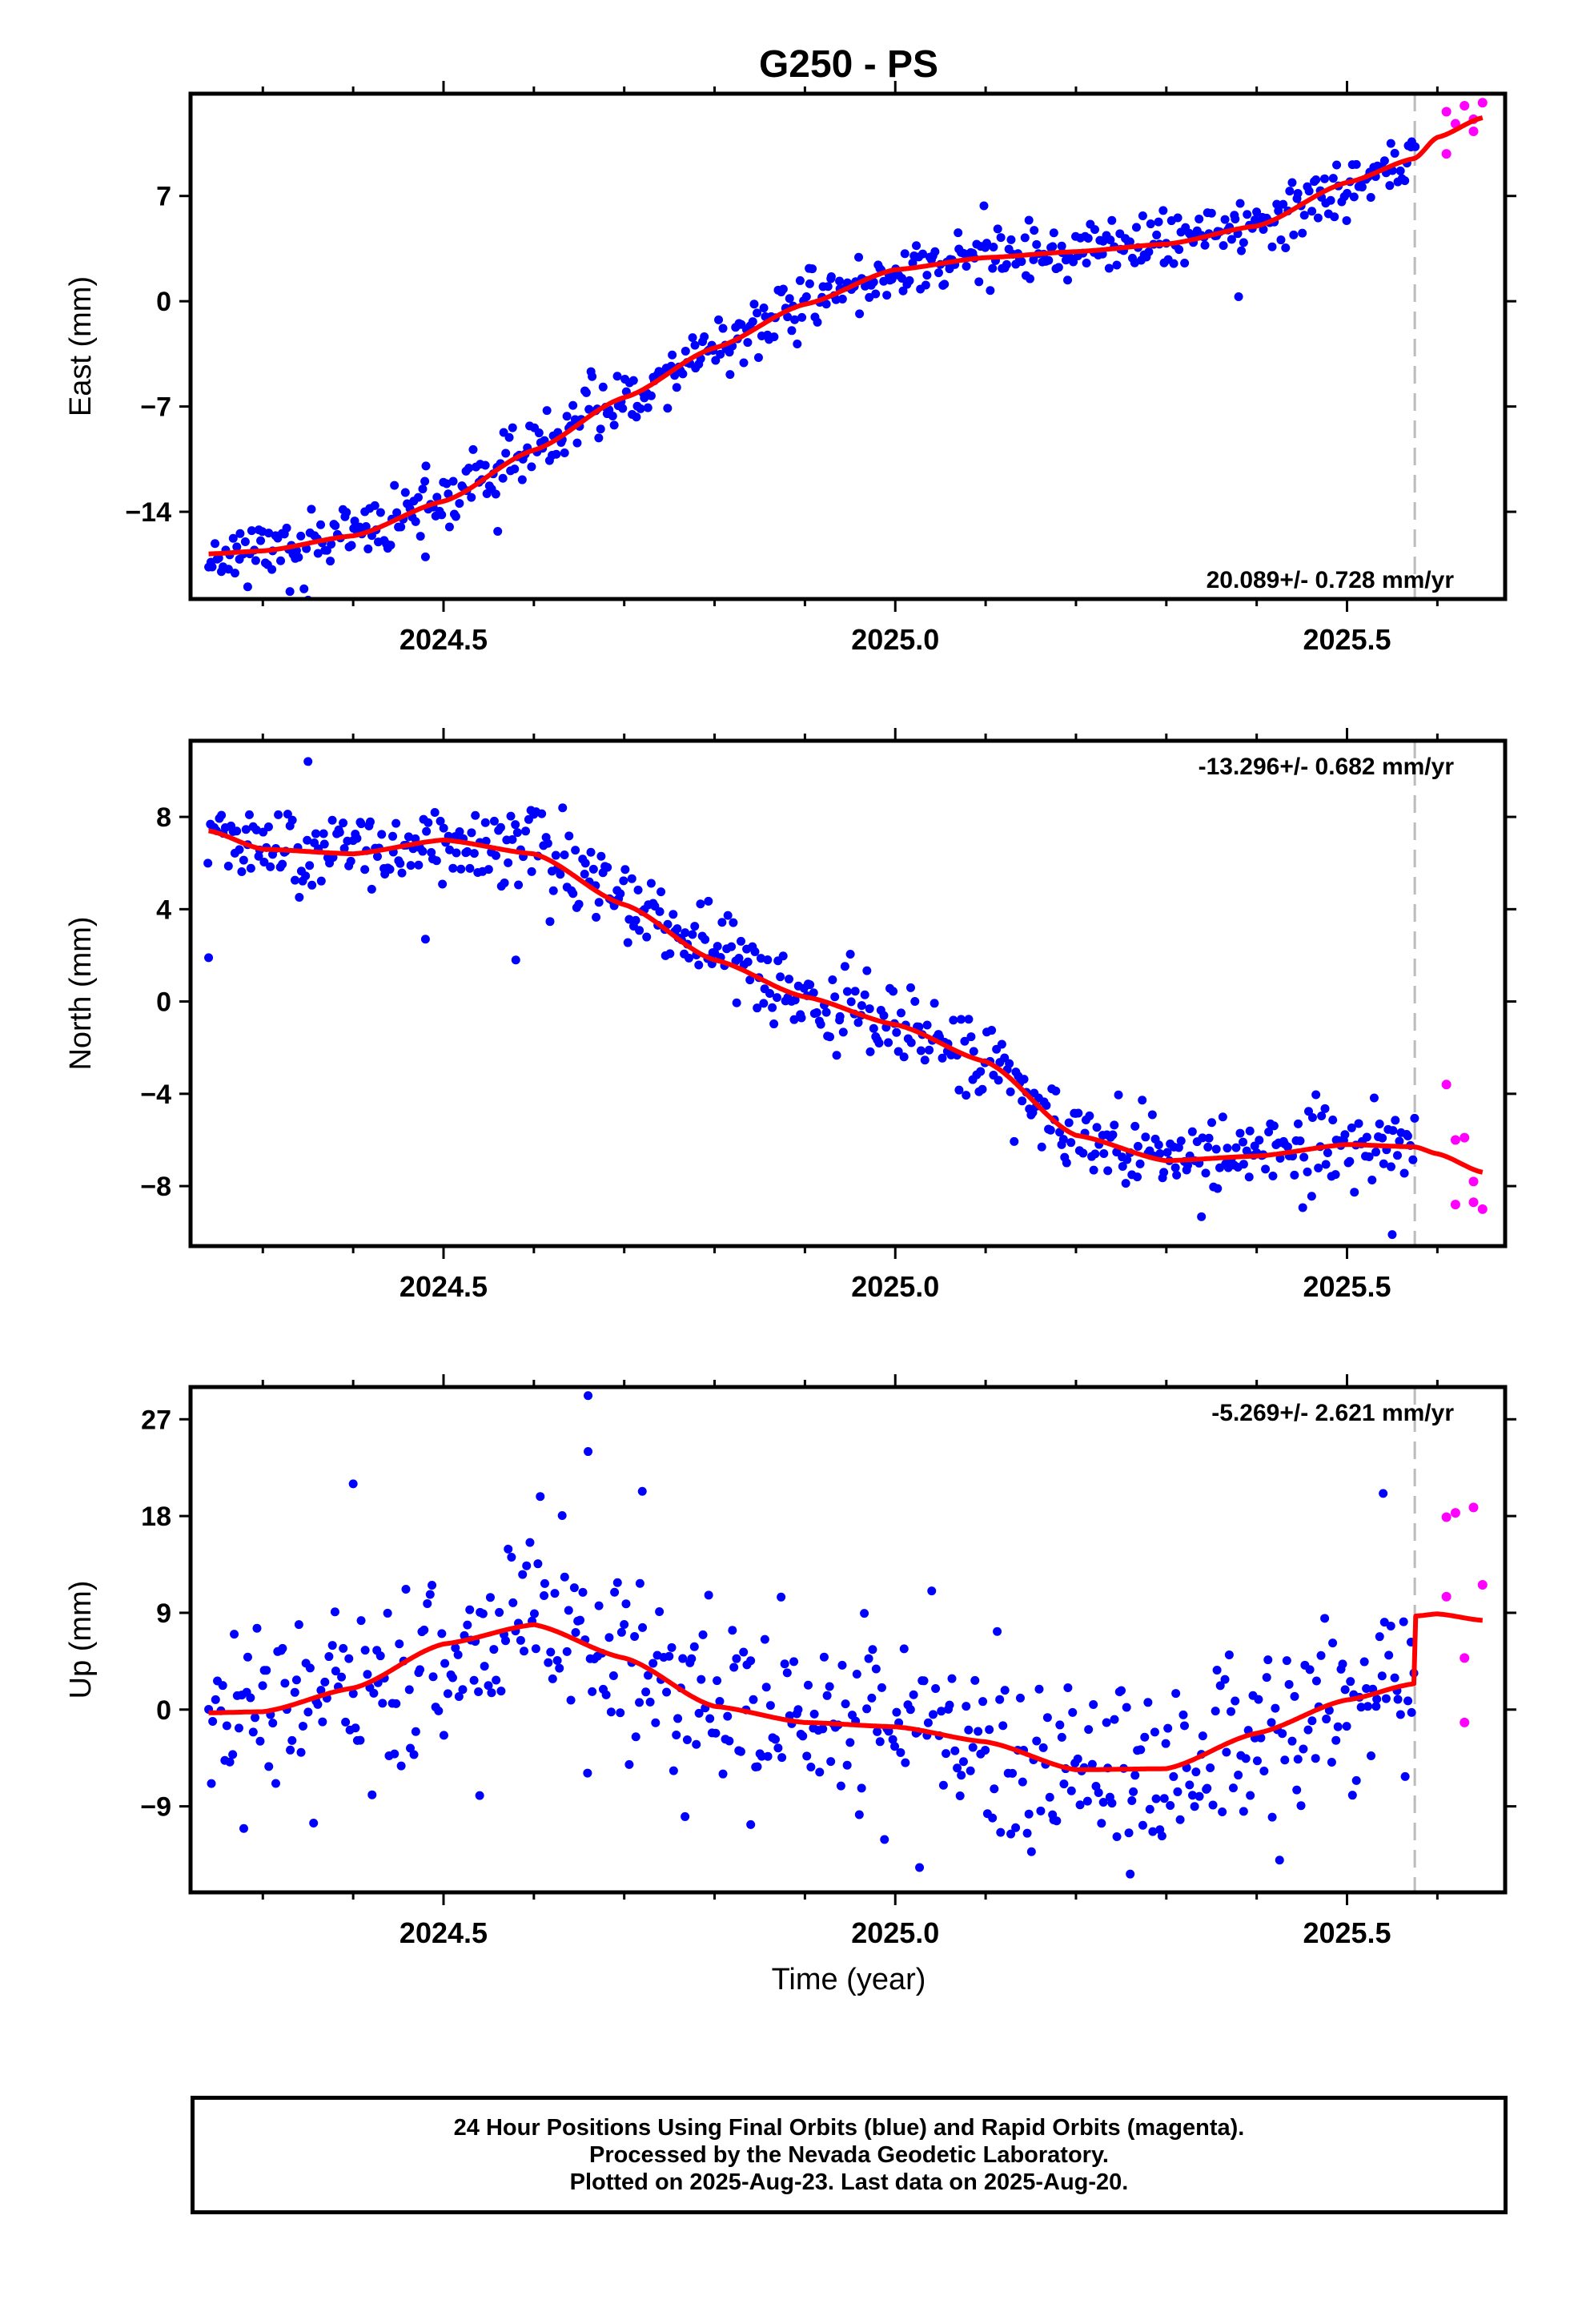  Describe the element at coordinates (1332, 1413) in the screenshot. I see `rate-label: -5.269+/- 2.621 mm/yr` at that location.